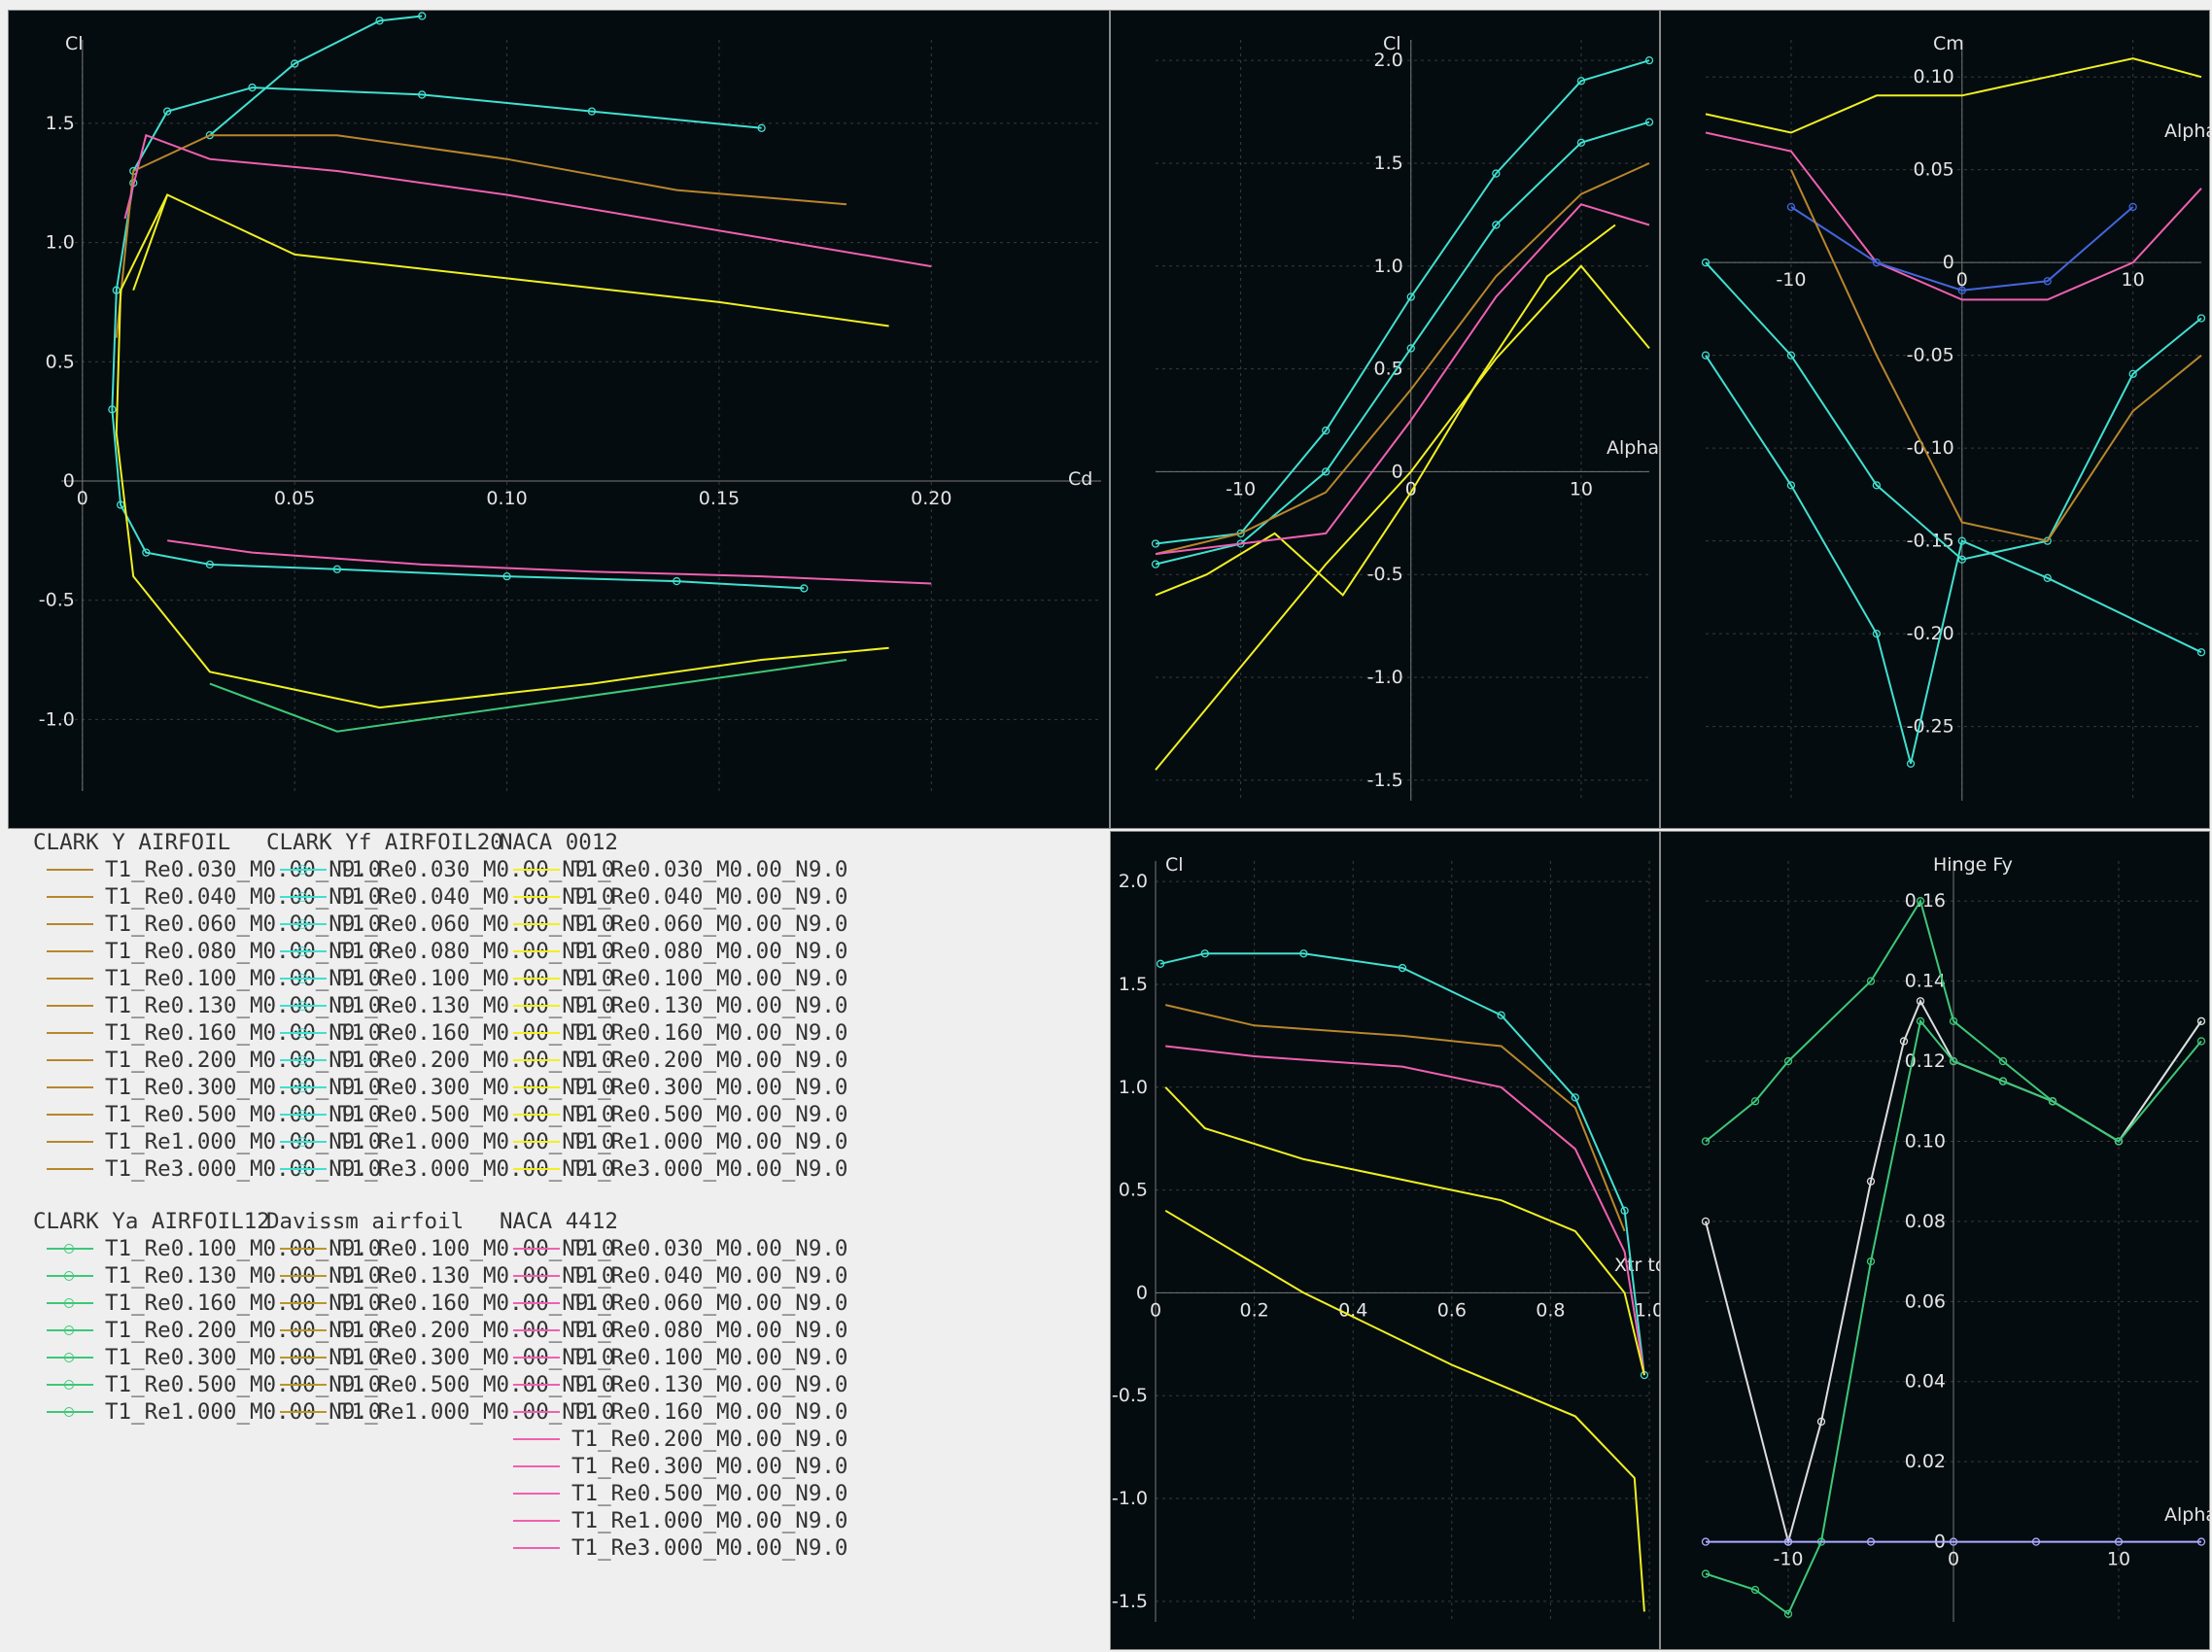 The width and height of the screenshot is (2212, 1652). What do you see at coordinates (931, 498) in the screenshot?
I see `x-tick-label: 0.20` at bounding box center [931, 498].